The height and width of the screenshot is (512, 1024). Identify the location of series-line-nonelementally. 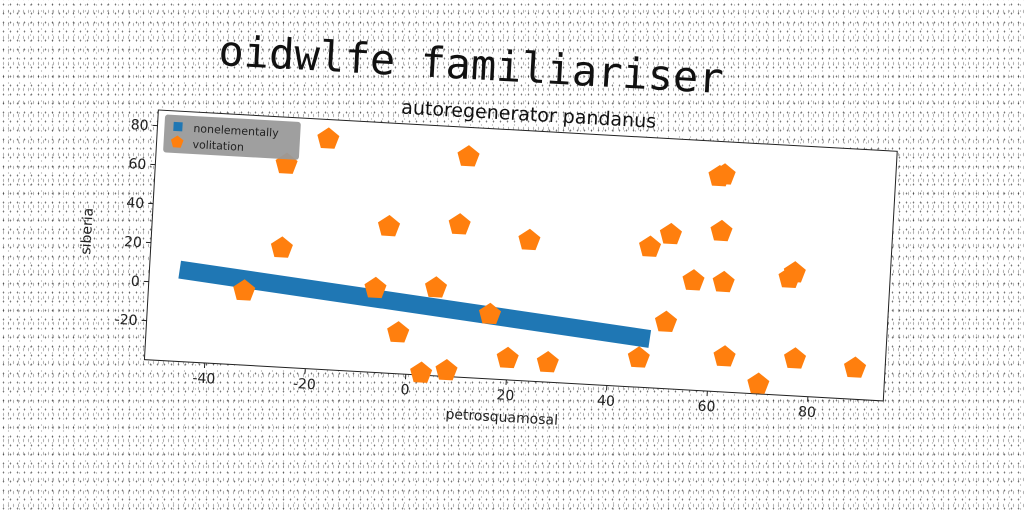
(415, 304).